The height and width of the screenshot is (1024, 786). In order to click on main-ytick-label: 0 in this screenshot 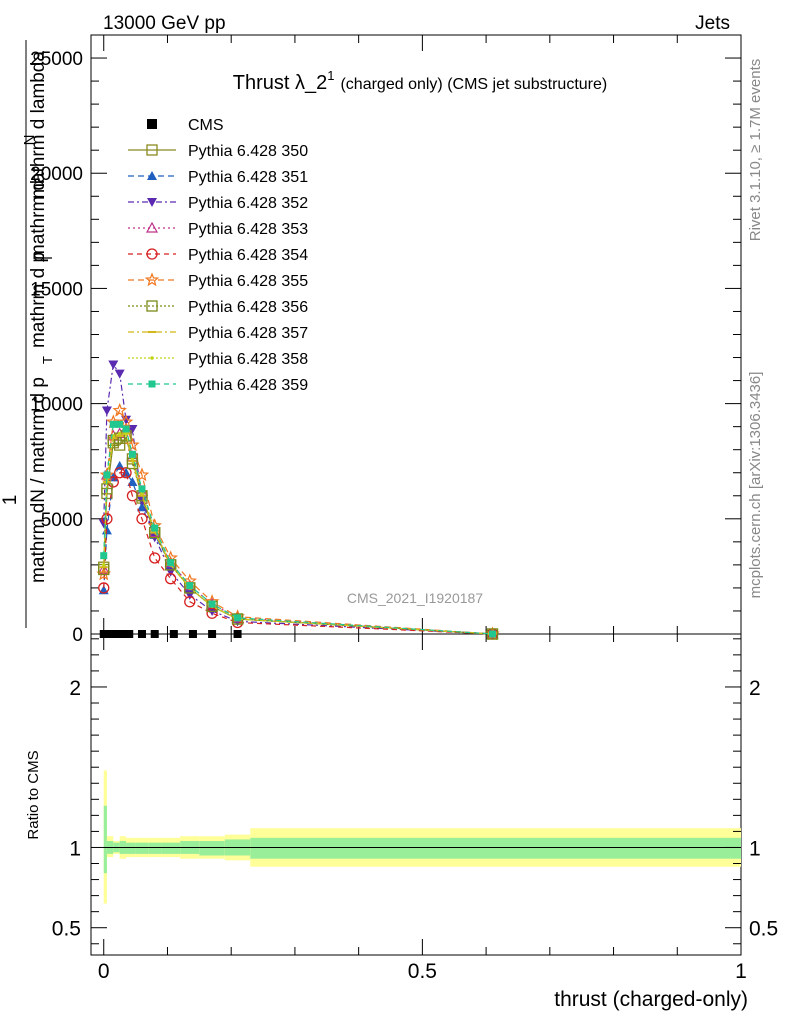, I will do `click(77, 635)`.